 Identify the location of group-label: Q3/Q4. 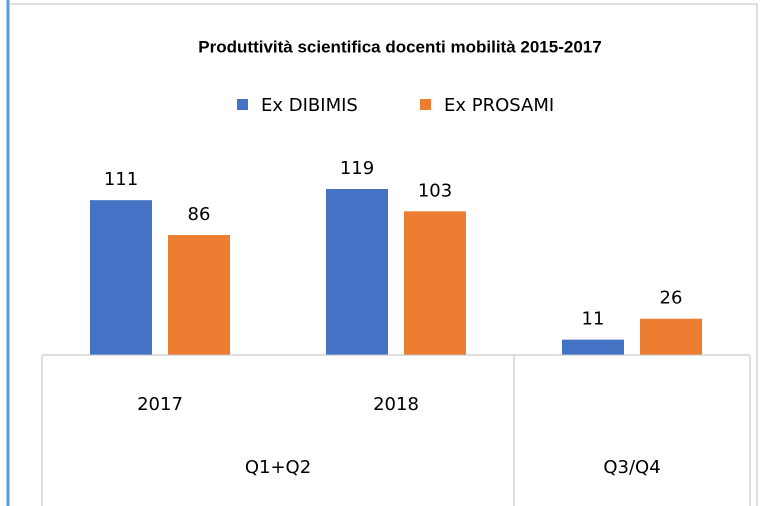
(631, 467).